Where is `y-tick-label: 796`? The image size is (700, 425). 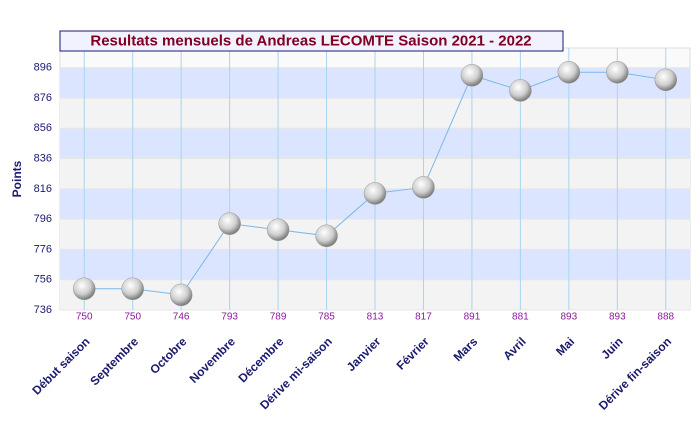
y-tick-label: 796 is located at coordinates (43, 219).